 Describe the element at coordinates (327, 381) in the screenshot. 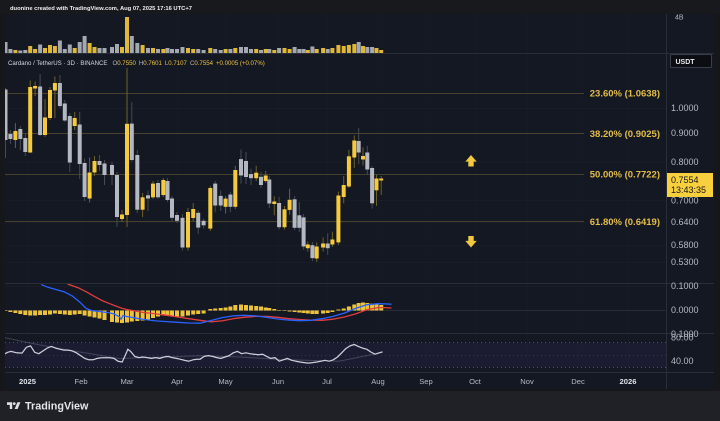

I see `svg-text: Jul` at that location.